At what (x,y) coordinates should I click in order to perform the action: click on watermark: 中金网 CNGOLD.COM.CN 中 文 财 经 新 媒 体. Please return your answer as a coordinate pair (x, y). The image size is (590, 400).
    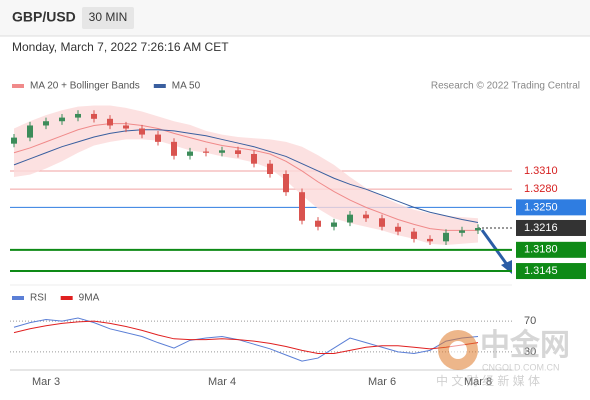
    Looking at the image, I should click on (503, 358).